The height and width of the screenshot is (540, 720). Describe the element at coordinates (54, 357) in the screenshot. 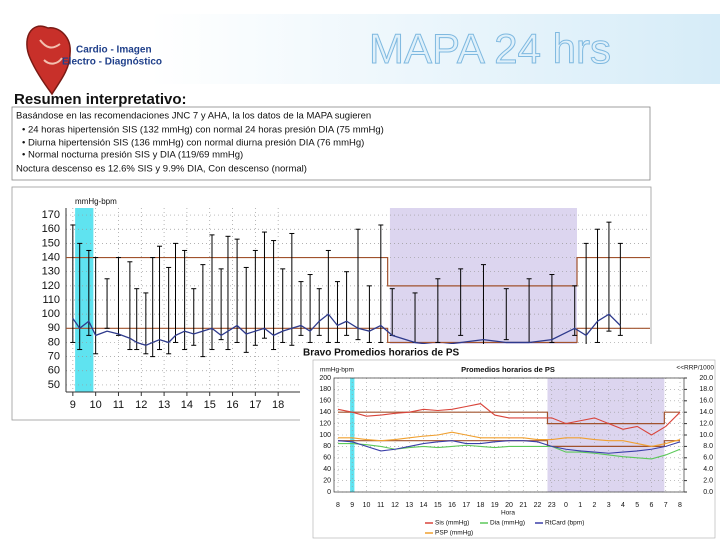

I see `y-tick-label: 70` at that location.